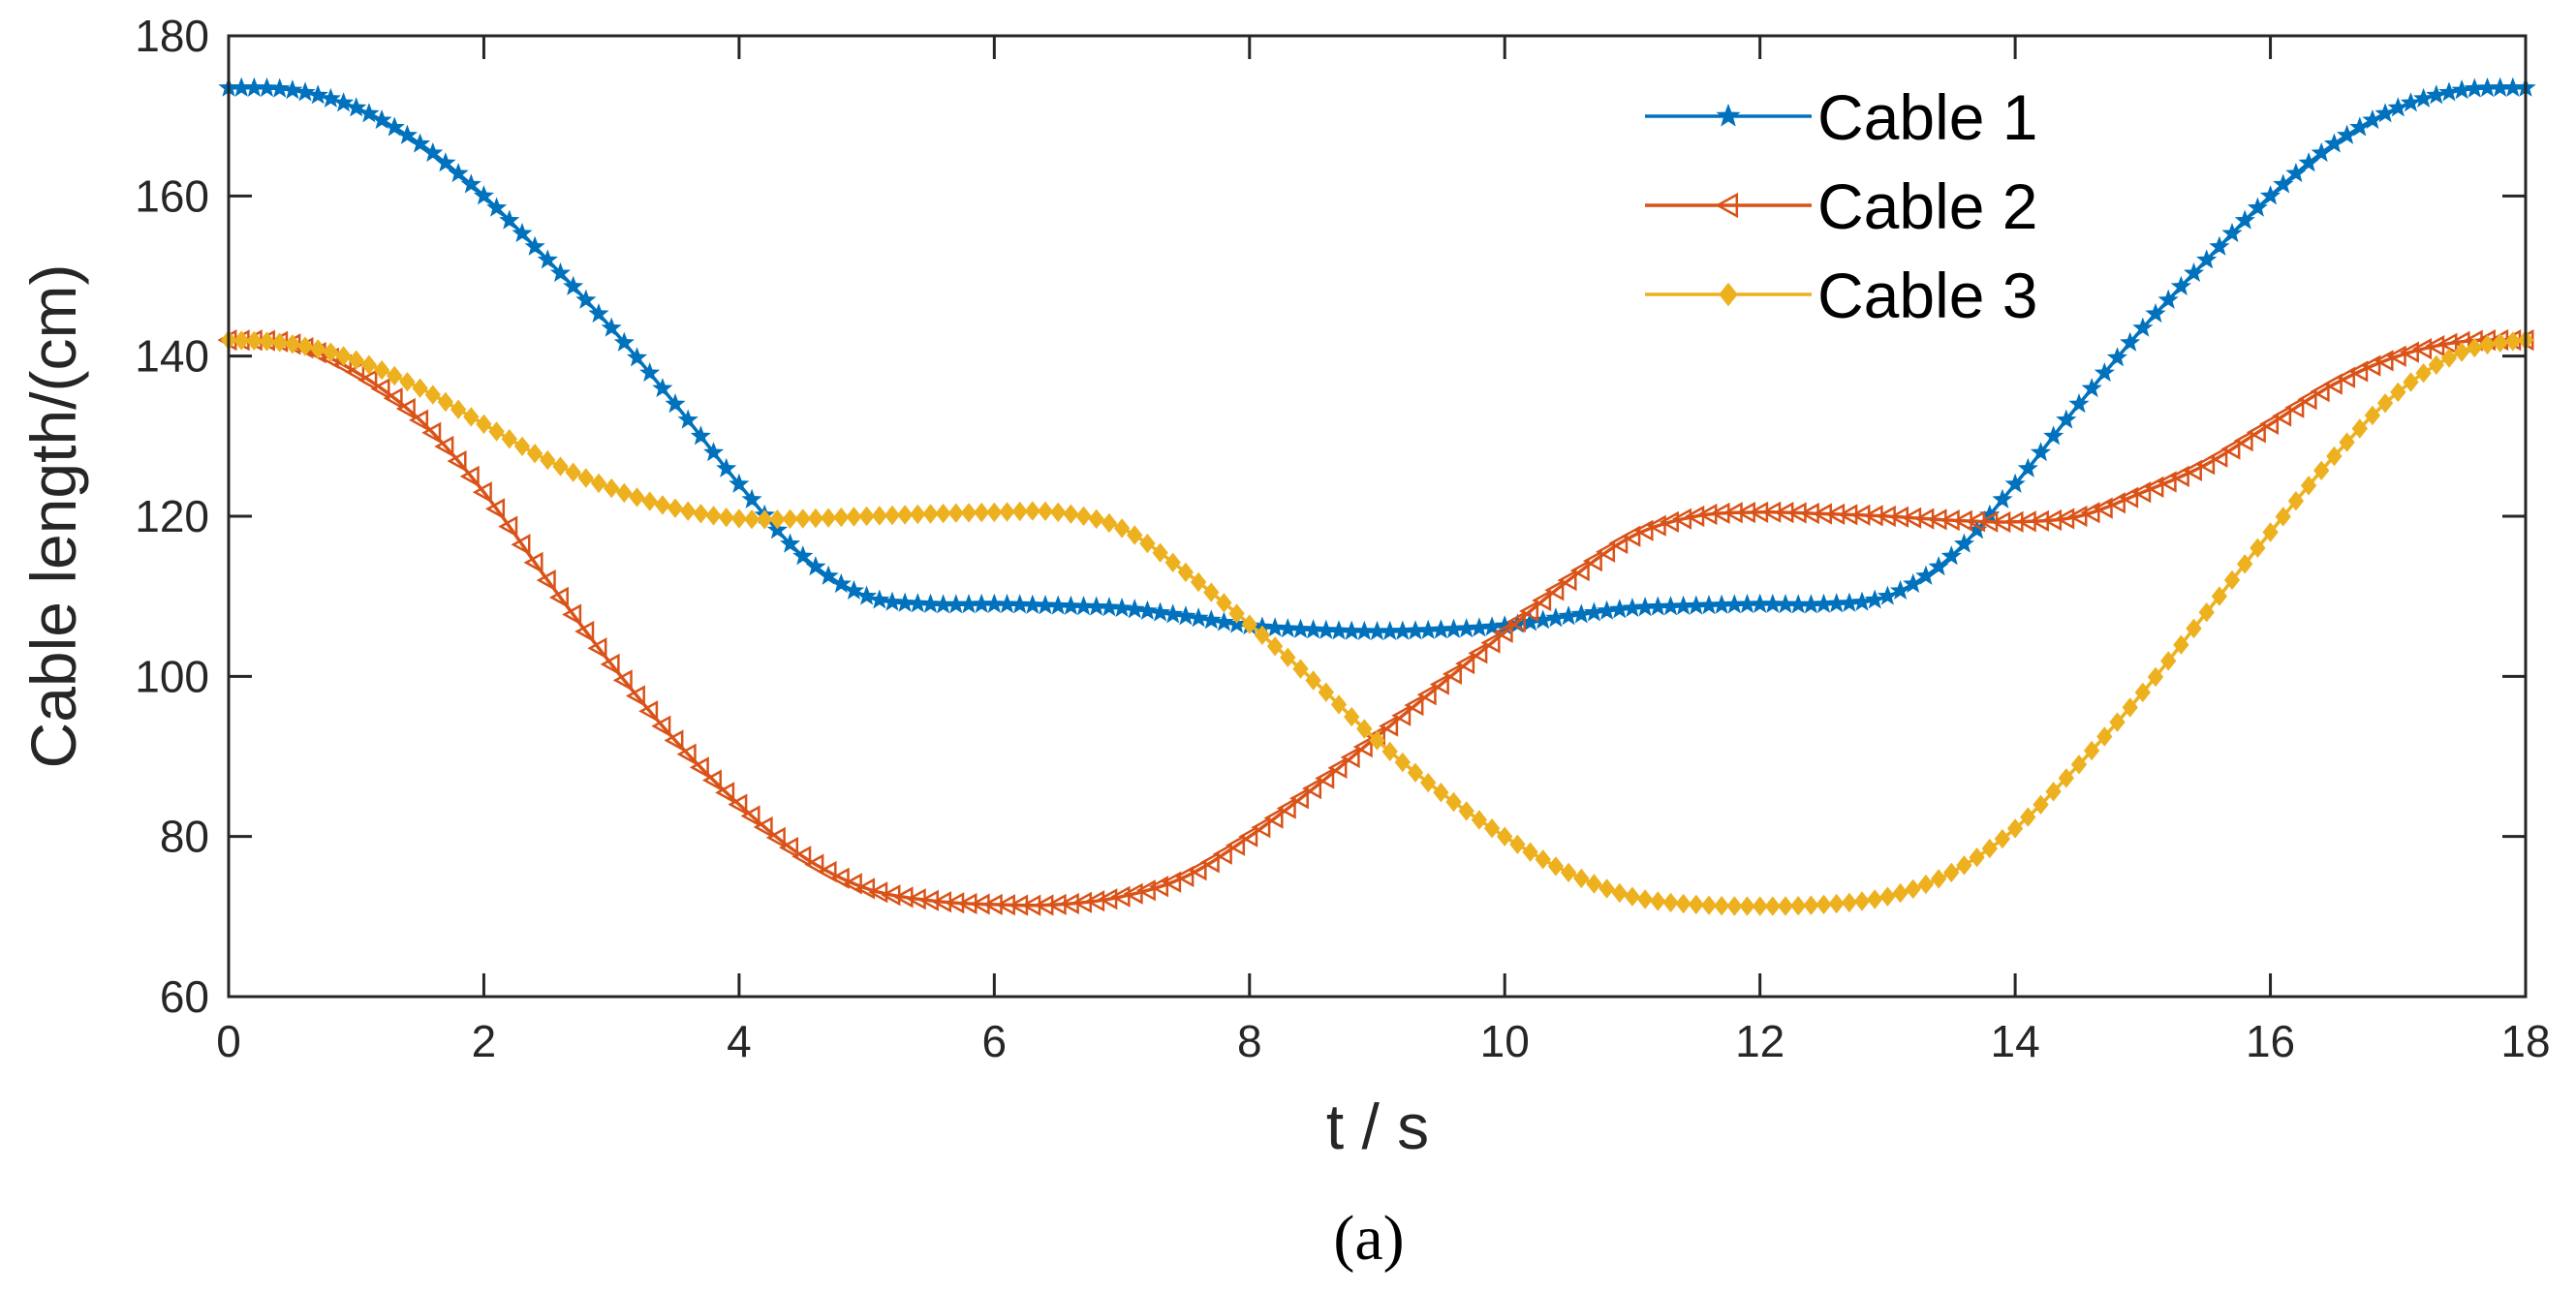 The image size is (2576, 1293). What do you see at coordinates (739, 1041) in the screenshot?
I see `x-tick-label: 4` at bounding box center [739, 1041].